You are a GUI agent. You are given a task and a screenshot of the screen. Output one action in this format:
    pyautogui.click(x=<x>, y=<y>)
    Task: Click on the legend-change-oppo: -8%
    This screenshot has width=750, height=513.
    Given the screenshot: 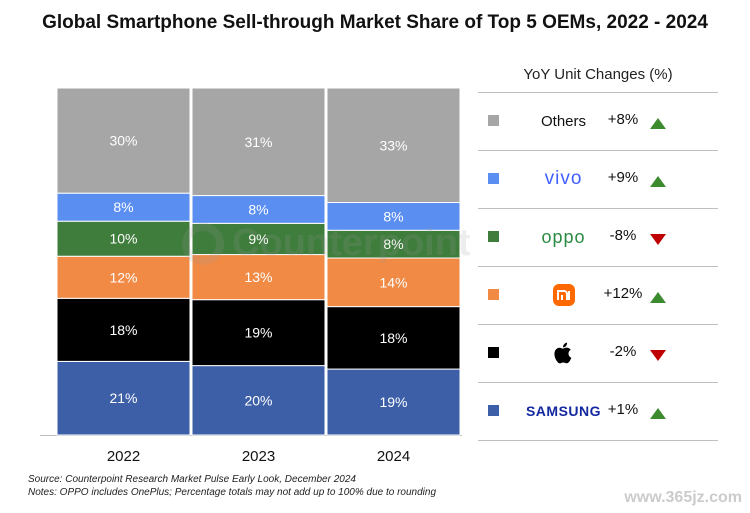 What is the action you would take?
    pyautogui.click(x=623, y=235)
    